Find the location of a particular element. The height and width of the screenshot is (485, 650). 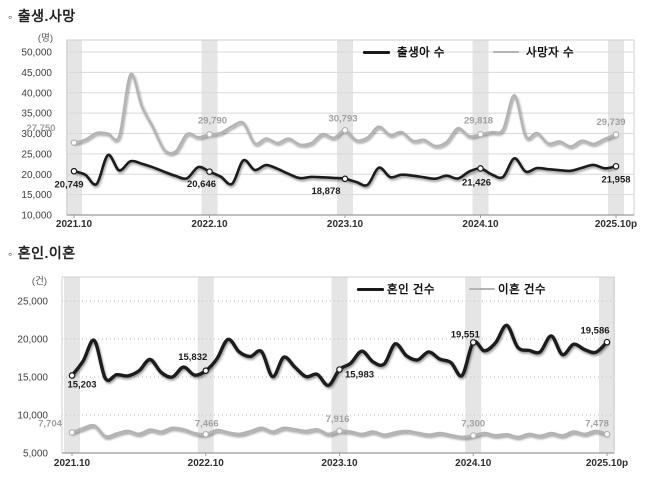

data-point-label: 7,916 is located at coordinates (338, 419).